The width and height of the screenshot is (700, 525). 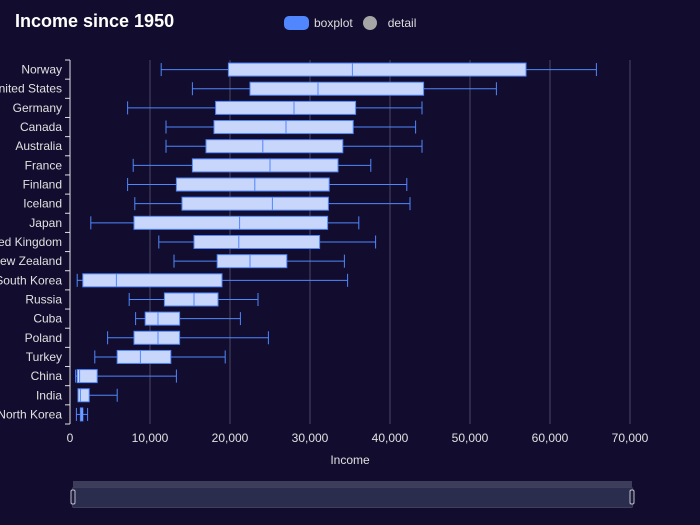 I want to click on boxplot-item-japan, so click(x=225, y=222).